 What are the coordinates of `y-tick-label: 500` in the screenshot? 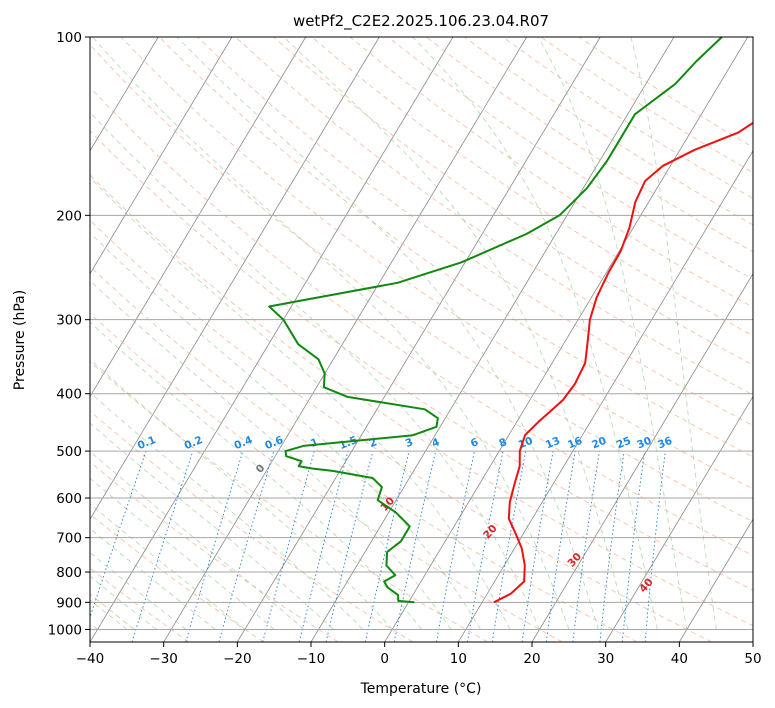 It's located at (69, 452).